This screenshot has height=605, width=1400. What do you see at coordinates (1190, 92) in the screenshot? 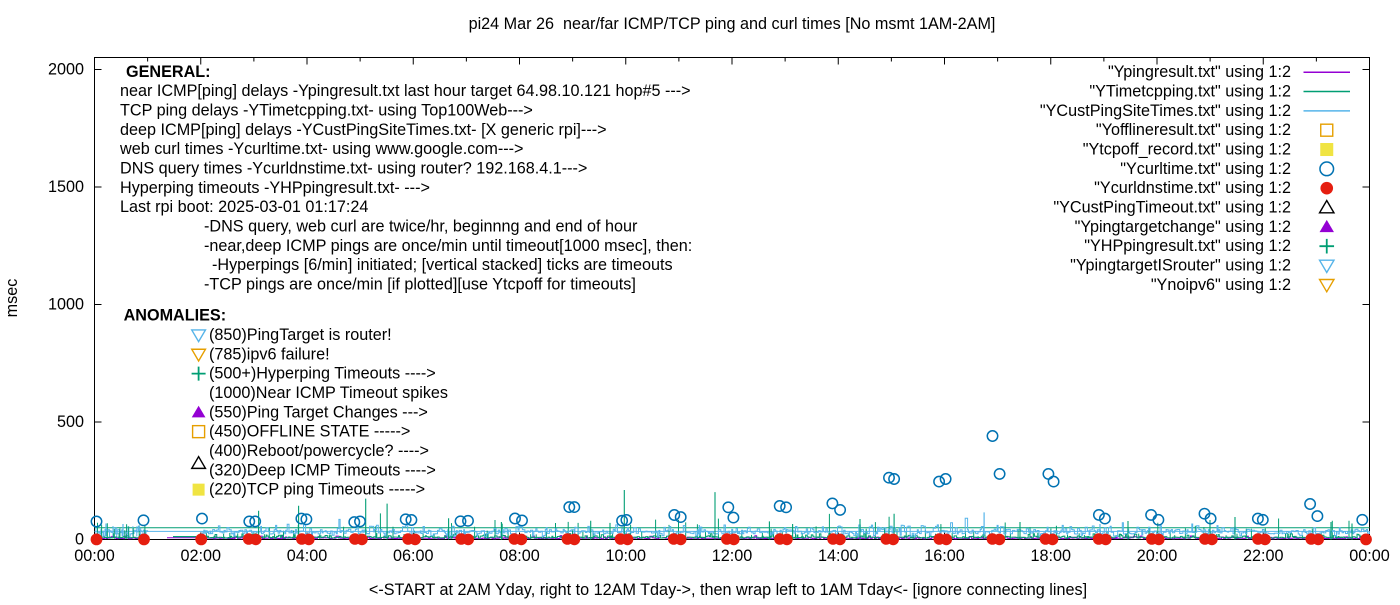
I see `svg-text: "YTimetcpping.txt" using 1:2` at bounding box center [1190, 92].